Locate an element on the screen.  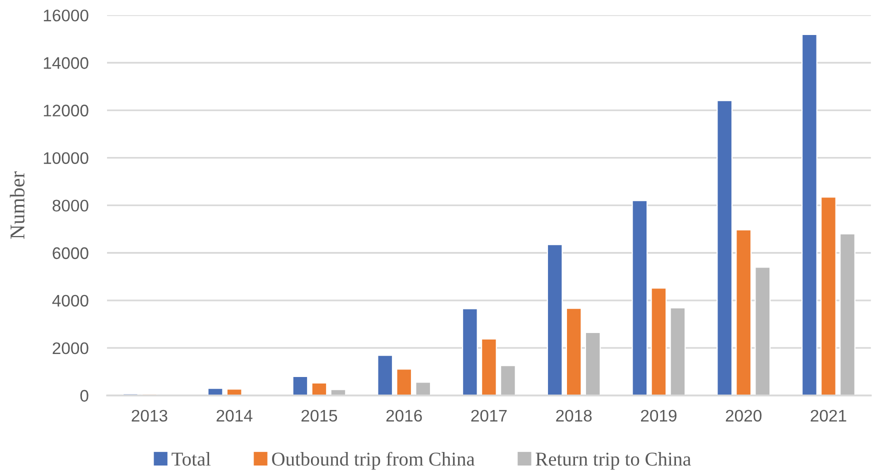
y-tick-label: 10000 is located at coordinates (66, 158).